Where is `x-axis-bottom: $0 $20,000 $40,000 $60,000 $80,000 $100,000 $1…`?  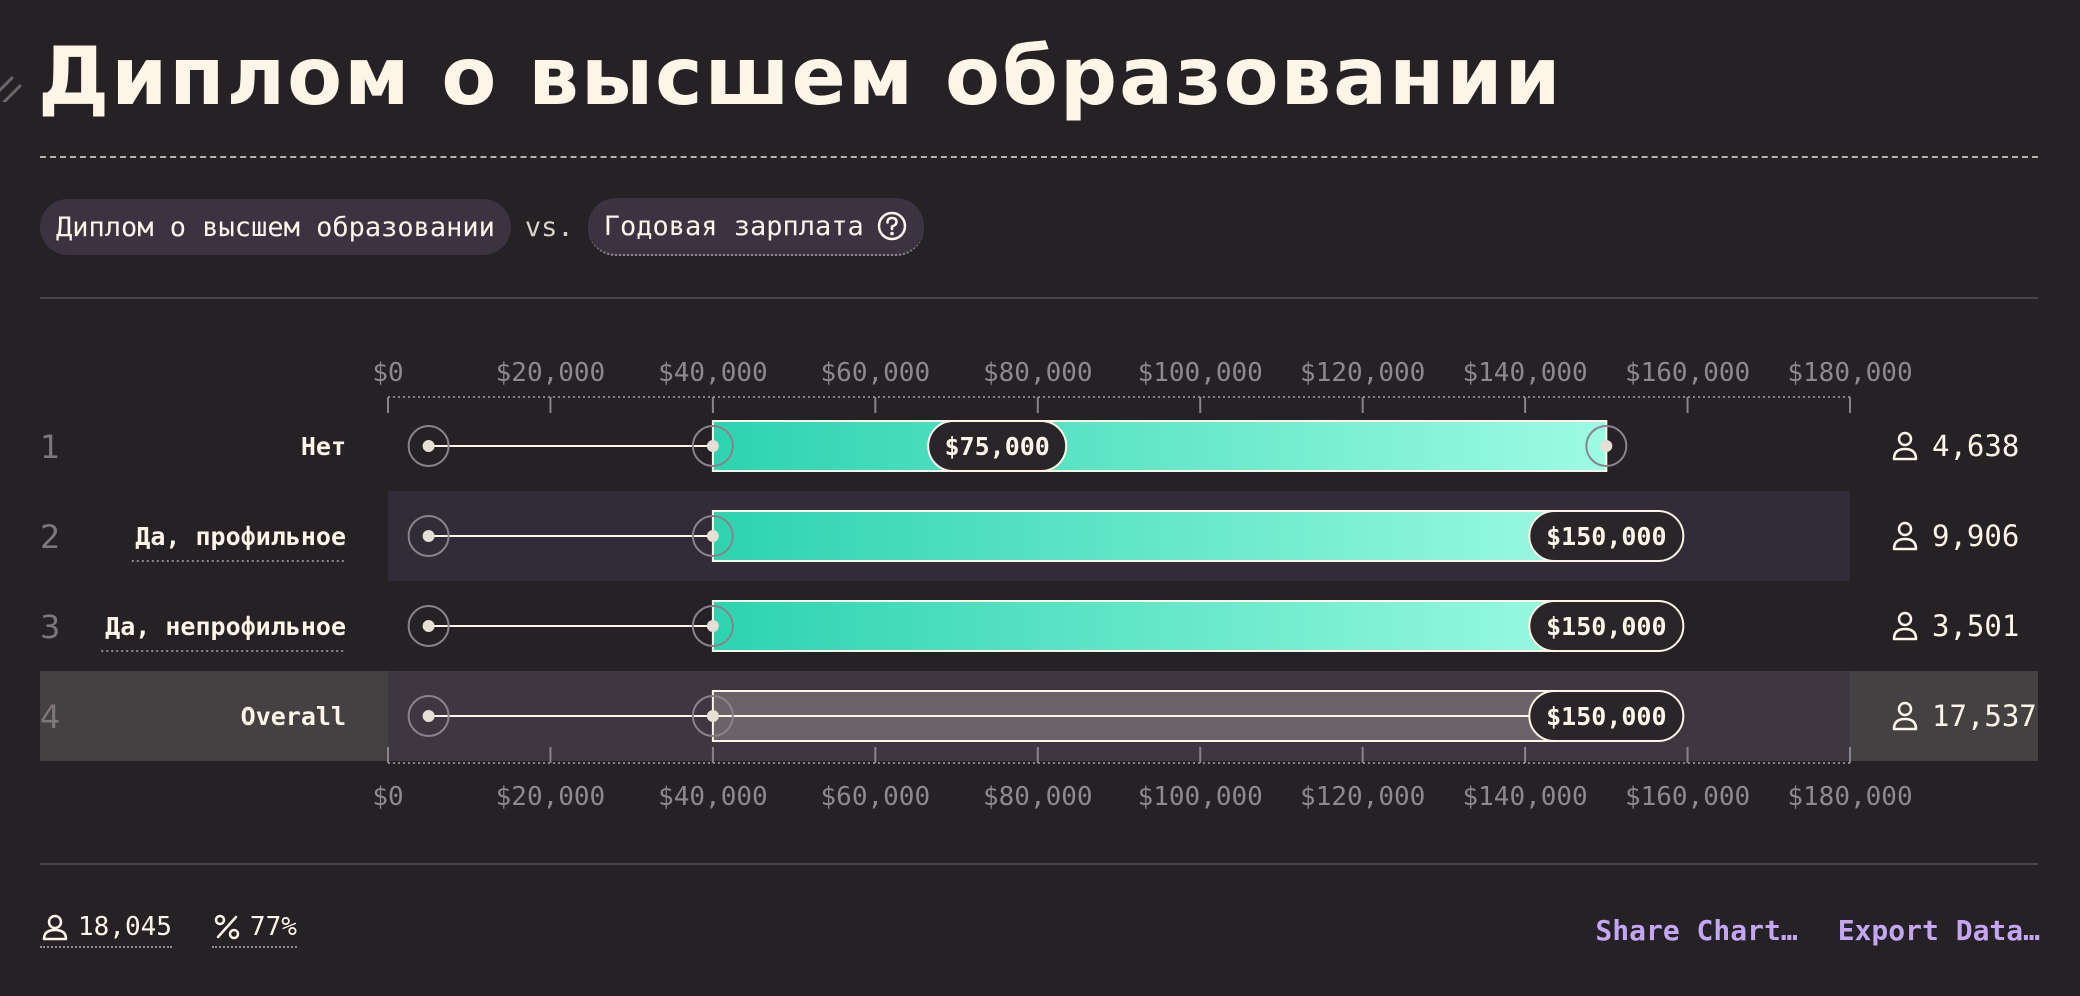 x-axis-bottom: $0 $20,000 $40,000 $60,000 $80,000 $100,000 $1… is located at coordinates (1142, 779).